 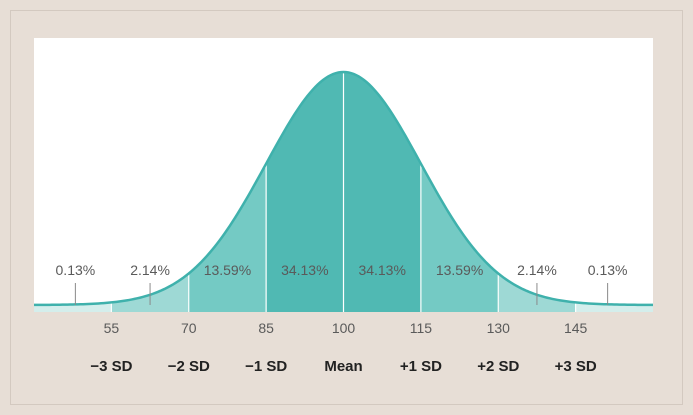 What do you see at coordinates (189, 366) in the screenshot?
I see `sd-label: −2 SD` at bounding box center [189, 366].